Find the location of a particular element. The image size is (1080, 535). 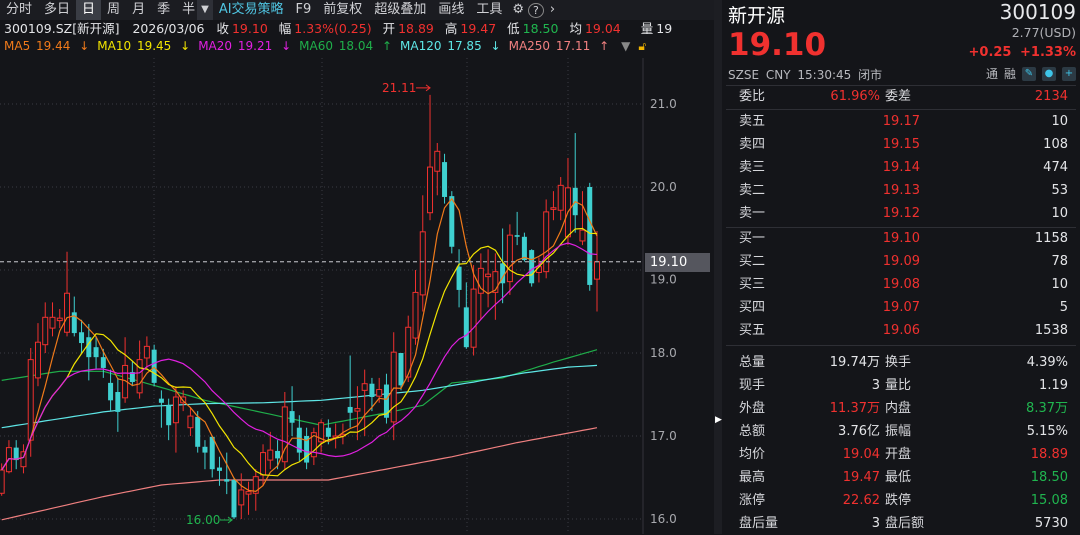

bell-icon: ● is located at coordinates (1049, 73).